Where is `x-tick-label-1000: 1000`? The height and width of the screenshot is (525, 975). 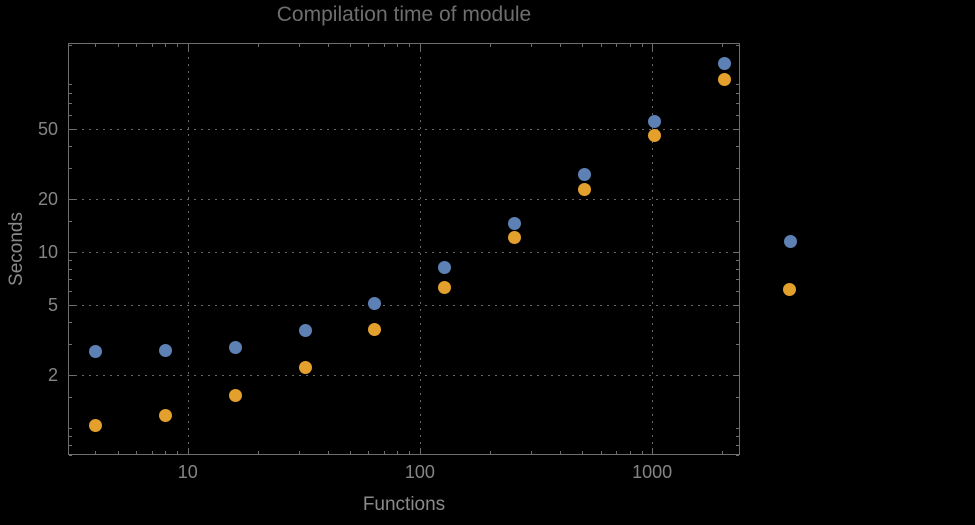 x-tick-label-1000: 1000 is located at coordinates (652, 472).